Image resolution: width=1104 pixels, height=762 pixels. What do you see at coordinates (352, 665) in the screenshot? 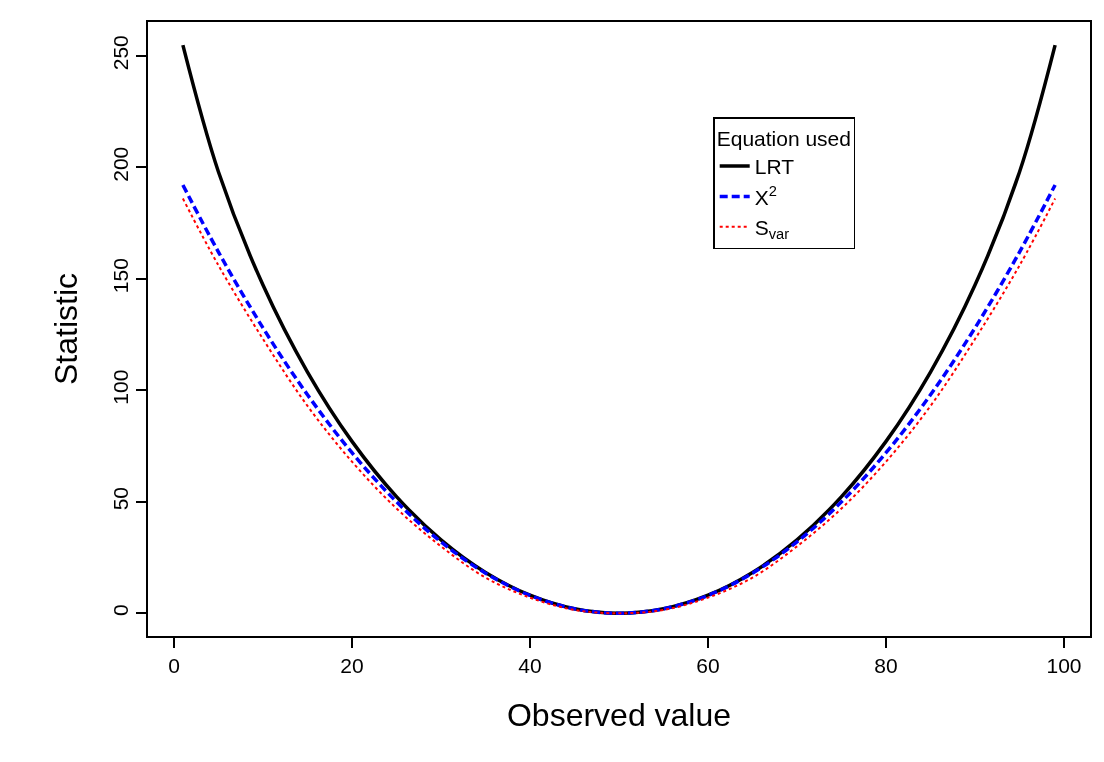
I see `x-tick-label: 20` at bounding box center [352, 665].